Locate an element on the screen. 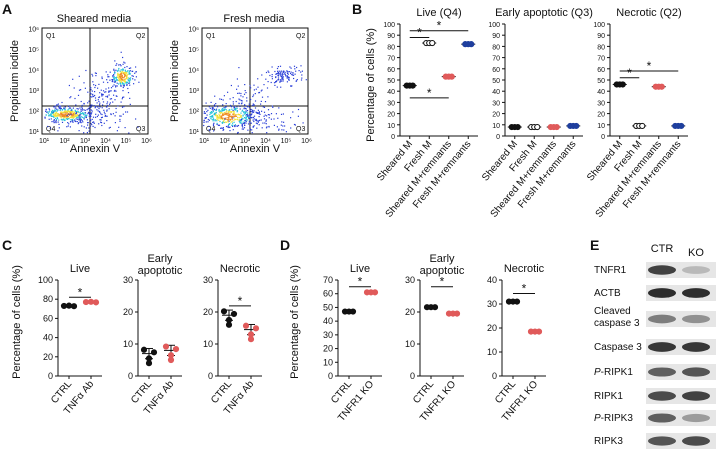 The width and height of the screenshot is (720, 455). flow-y-tick: 10³ is located at coordinates (34, 91).